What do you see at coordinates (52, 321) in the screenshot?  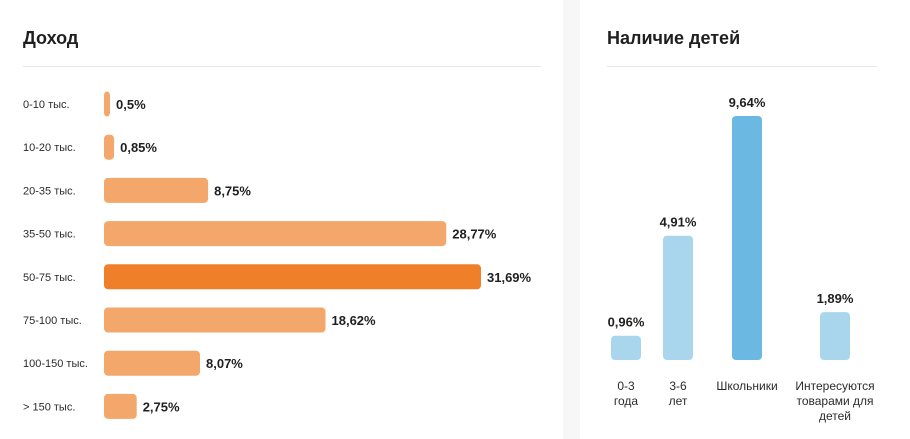 I see `income-category-label: 75-100 тыс.` at bounding box center [52, 321].